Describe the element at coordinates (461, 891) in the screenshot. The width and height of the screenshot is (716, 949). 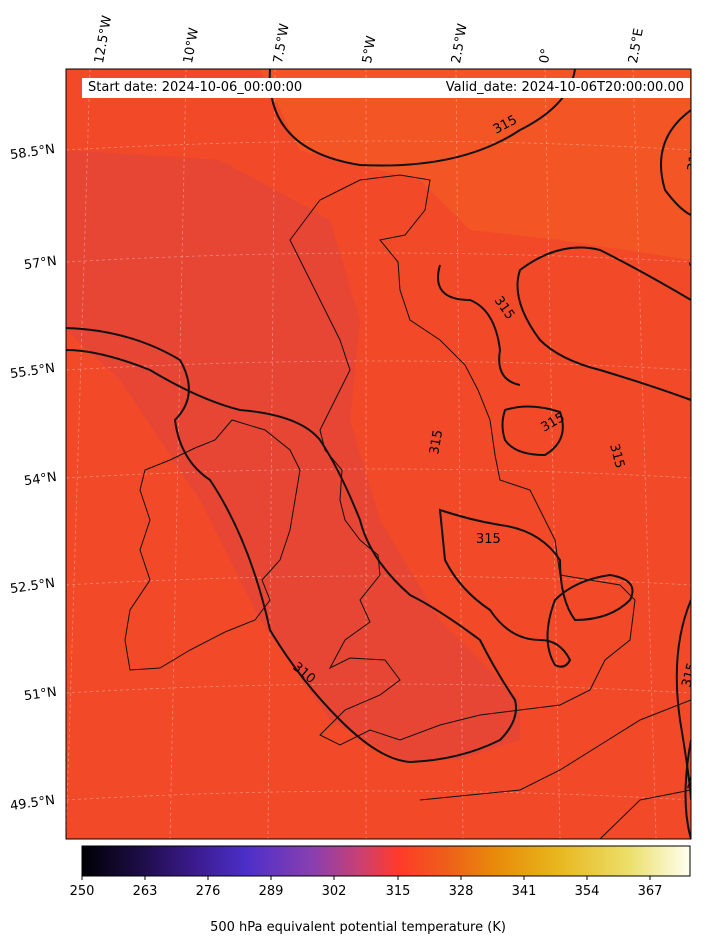
I see `colorbar-tick-label: 328` at that location.